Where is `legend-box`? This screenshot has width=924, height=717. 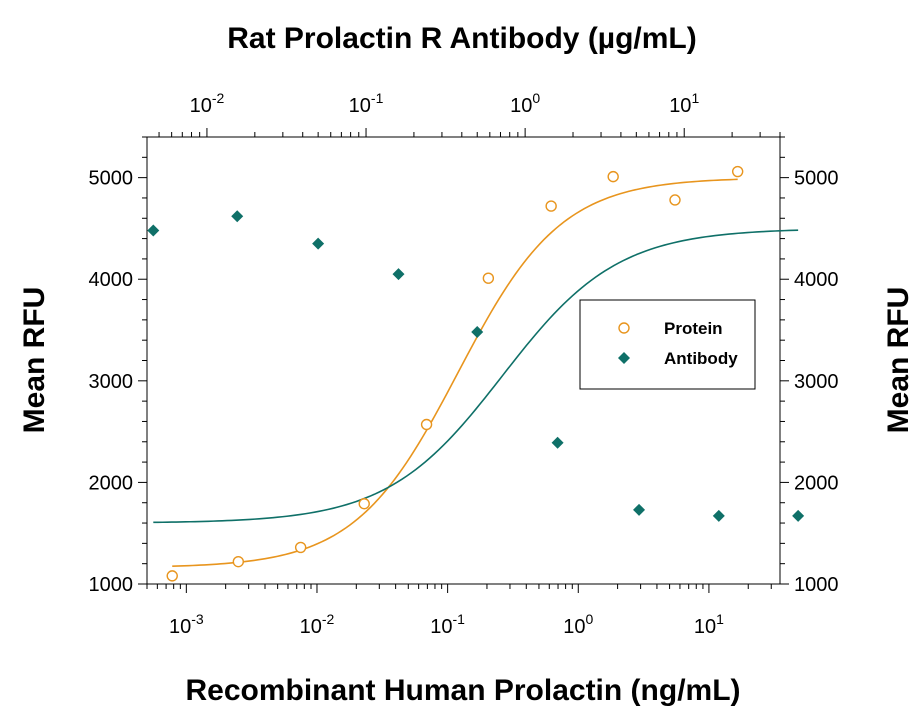 legend-box is located at coordinates (667, 344).